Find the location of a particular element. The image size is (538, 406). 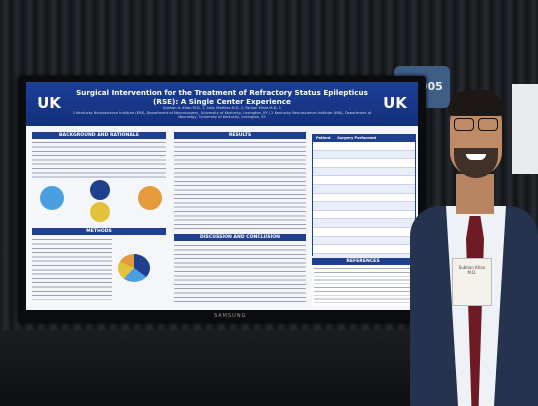

glasses is located at coordinates (477, 124).